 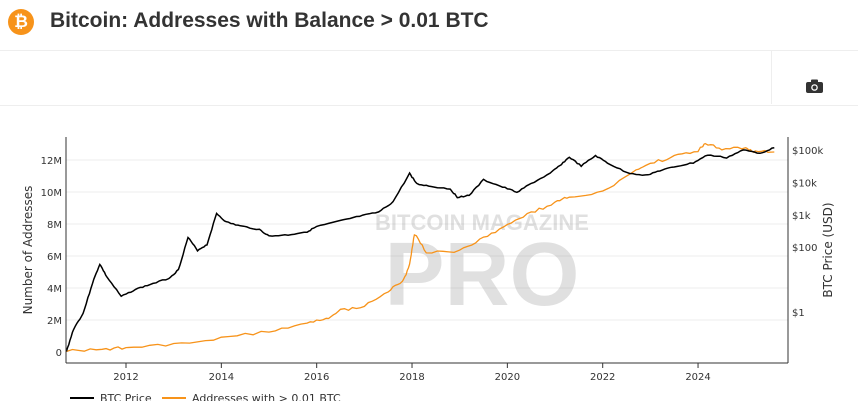 I want to click on watermark-line2: PRO, so click(x=481, y=275).